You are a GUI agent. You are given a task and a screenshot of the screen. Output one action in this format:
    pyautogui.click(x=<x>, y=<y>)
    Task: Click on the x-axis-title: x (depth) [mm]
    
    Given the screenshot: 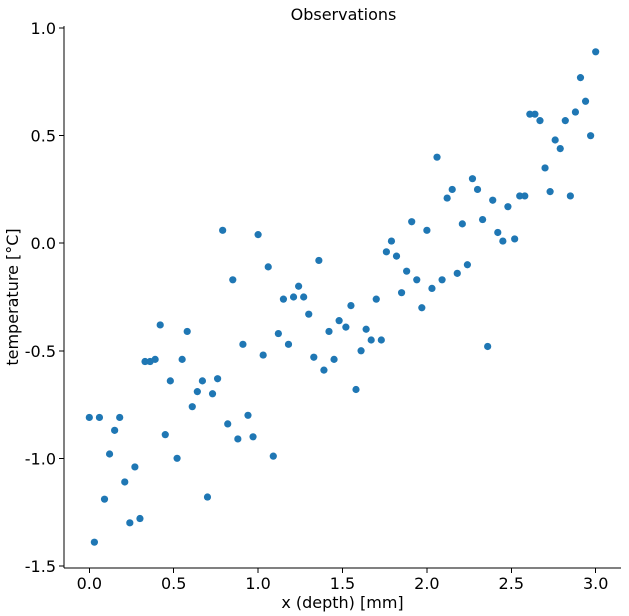 What is the action you would take?
    pyautogui.click(x=342, y=602)
    